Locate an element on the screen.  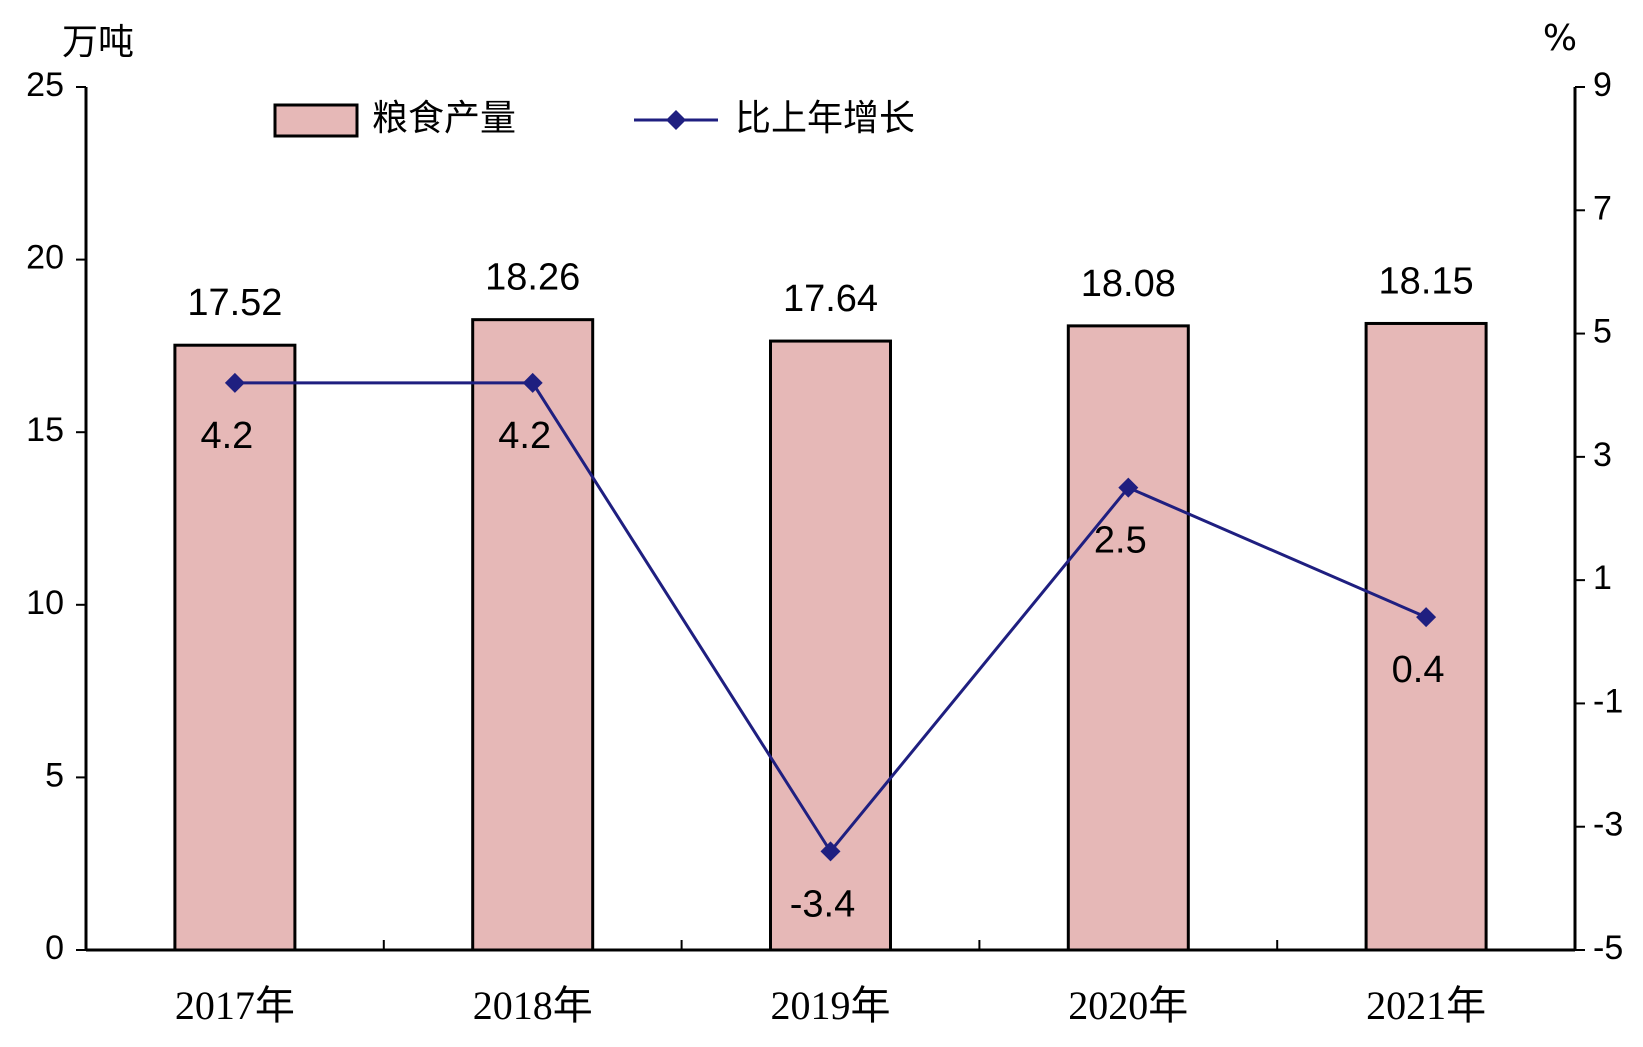
bar-value-label: 18.08 is located at coordinates (1128, 284).